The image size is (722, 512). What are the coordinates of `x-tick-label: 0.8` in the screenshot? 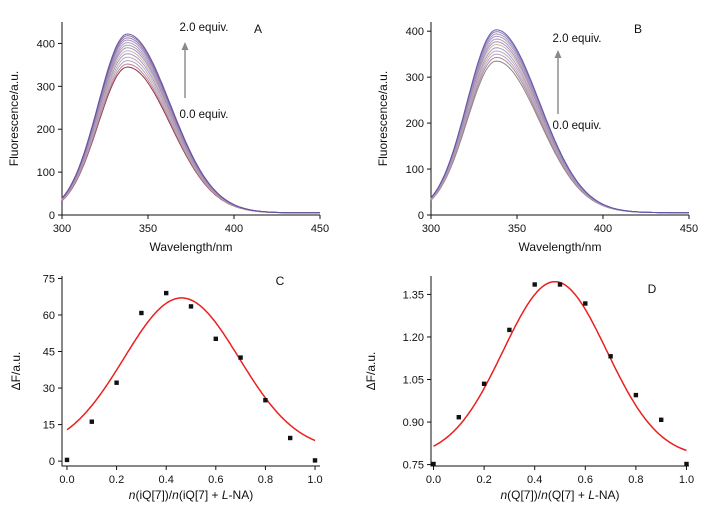 It's located at (635, 480).